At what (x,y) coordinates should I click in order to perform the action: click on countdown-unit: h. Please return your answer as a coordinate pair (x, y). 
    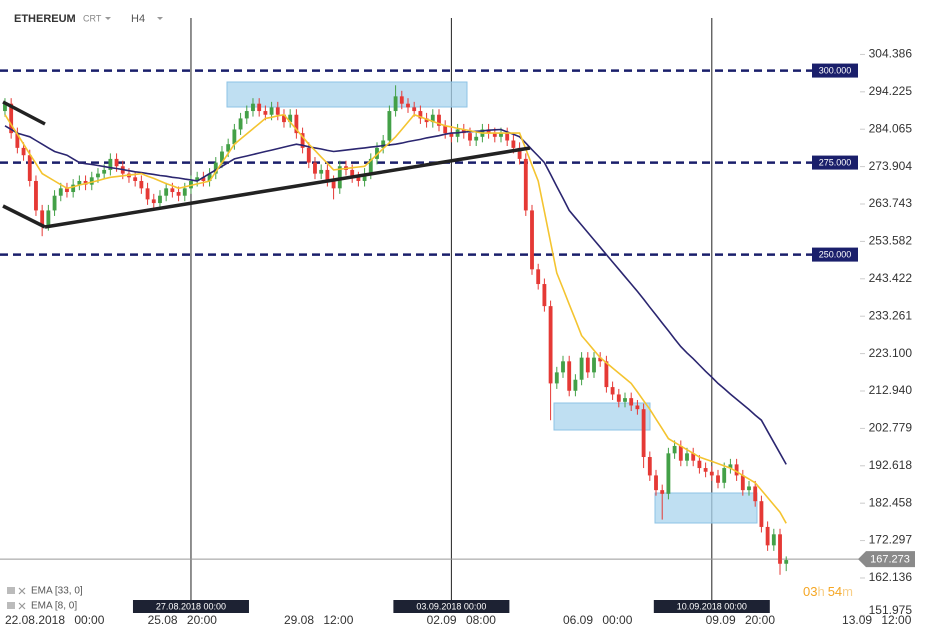
    Looking at the image, I should click on (820, 591).